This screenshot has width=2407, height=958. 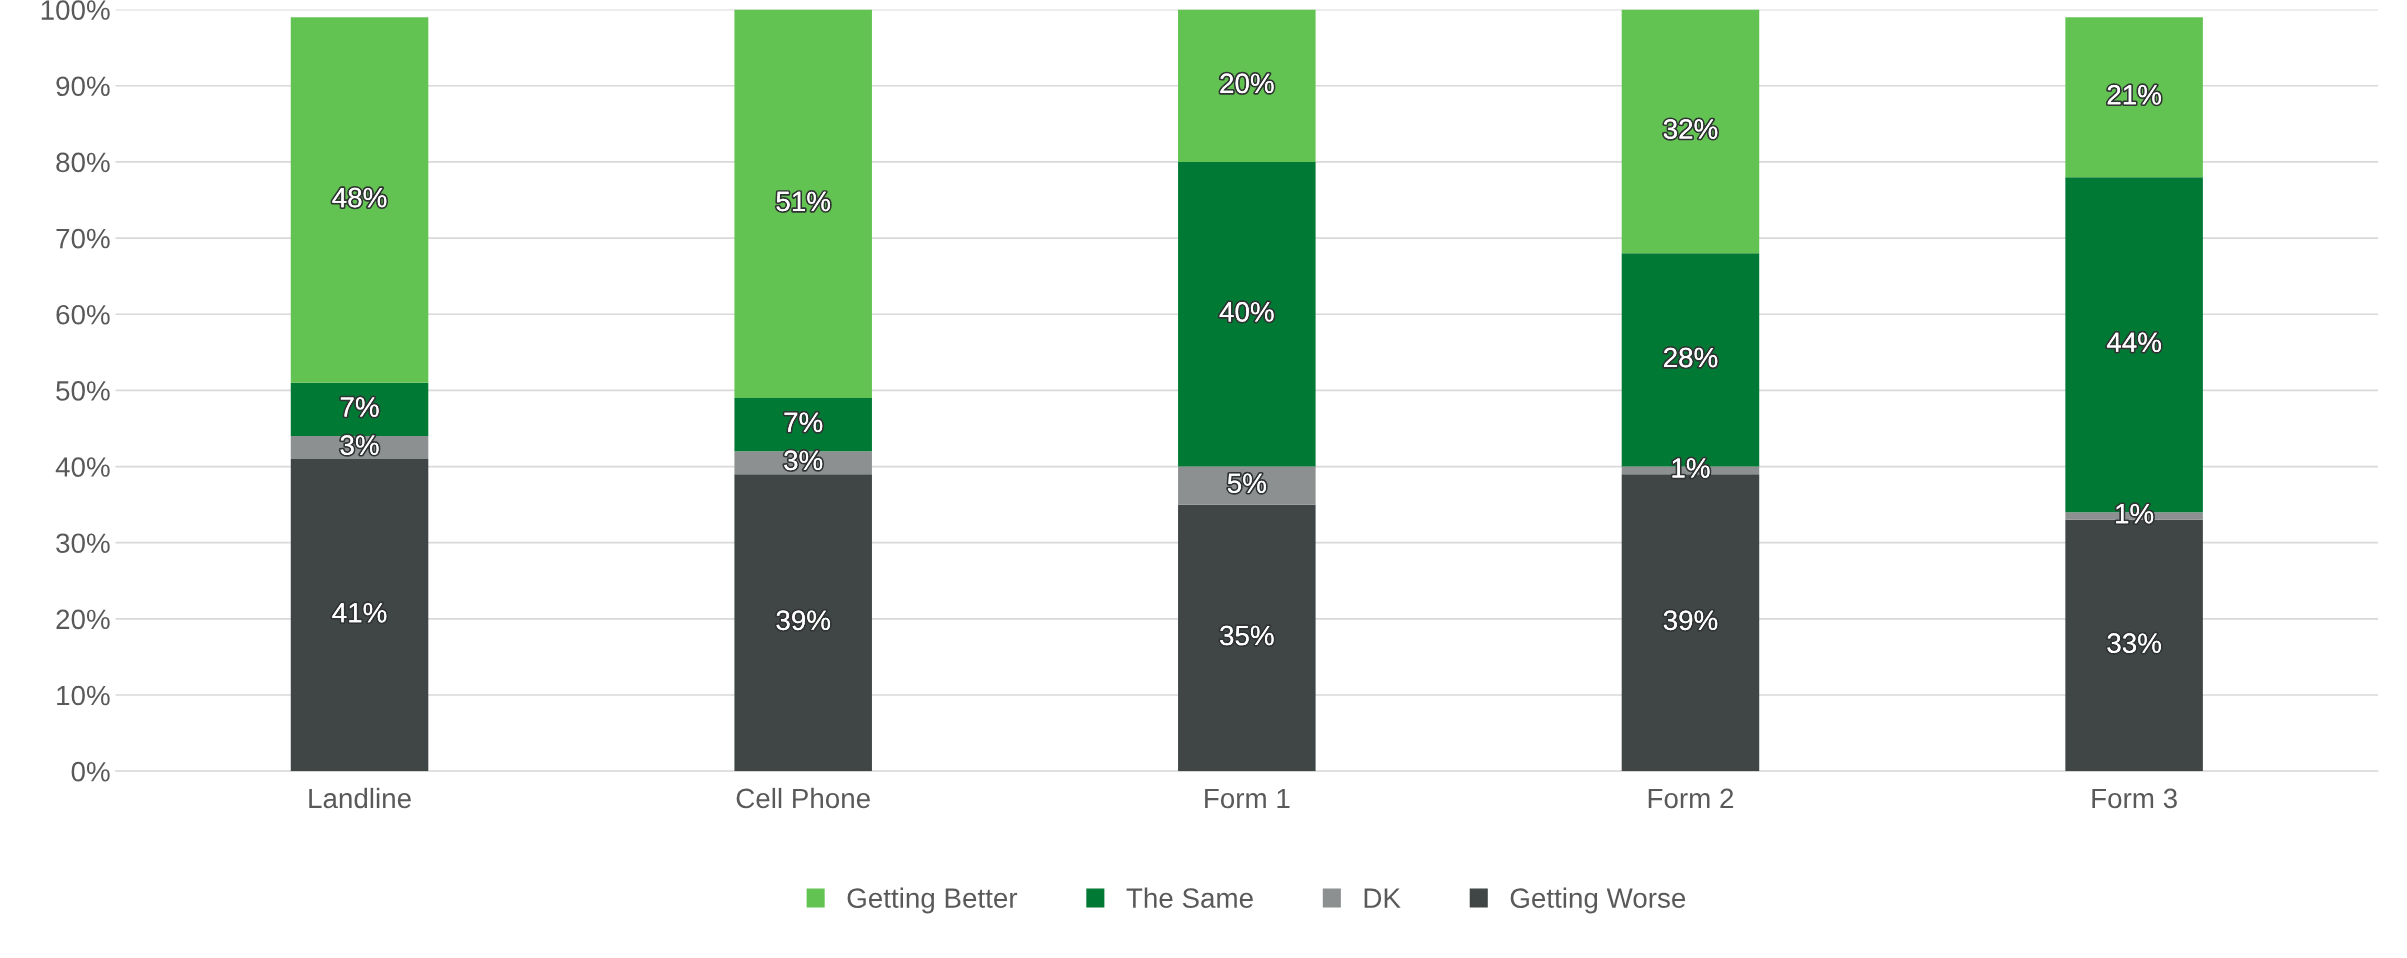 What do you see at coordinates (1691, 798) in the screenshot?
I see `x-tick-label: Form 2` at bounding box center [1691, 798].